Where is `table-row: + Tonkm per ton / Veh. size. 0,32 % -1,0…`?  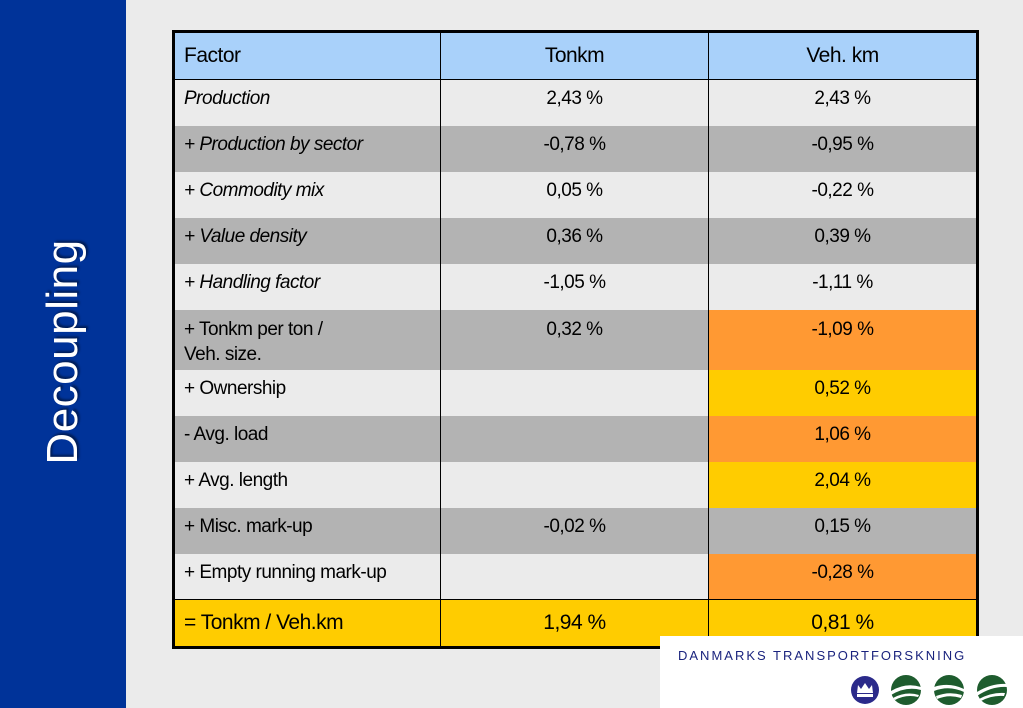
table-row: + Tonkm per ton / Veh. size. 0,32 % -1,0… is located at coordinates (575, 339).